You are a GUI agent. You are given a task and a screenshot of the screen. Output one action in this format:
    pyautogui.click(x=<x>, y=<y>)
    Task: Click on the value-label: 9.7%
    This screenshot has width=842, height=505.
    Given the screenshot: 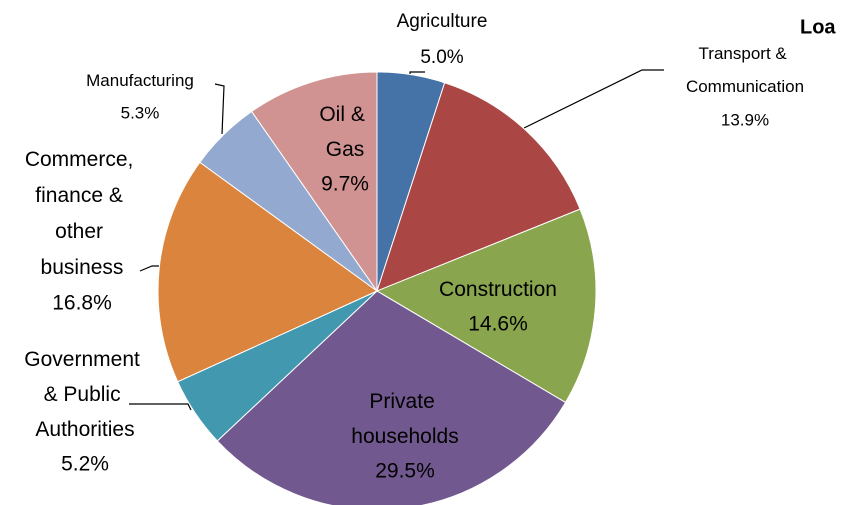 What is the action you would take?
    pyautogui.click(x=345, y=184)
    